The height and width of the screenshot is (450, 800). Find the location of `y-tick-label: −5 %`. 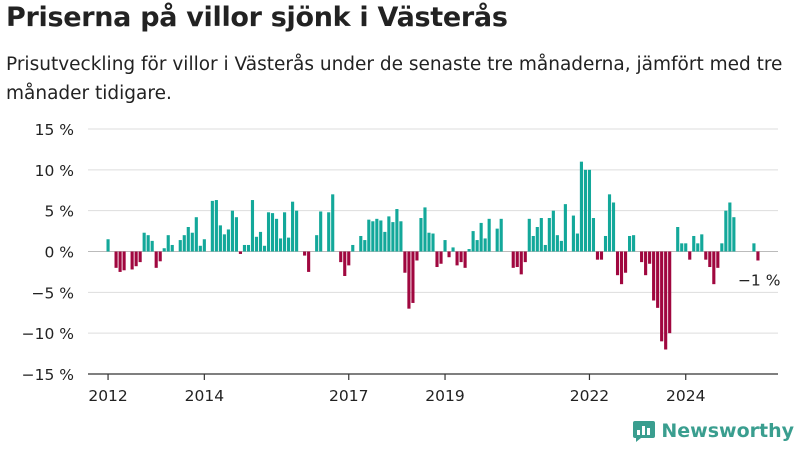

y-tick-label: −5 % is located at coordinates (52, 293).